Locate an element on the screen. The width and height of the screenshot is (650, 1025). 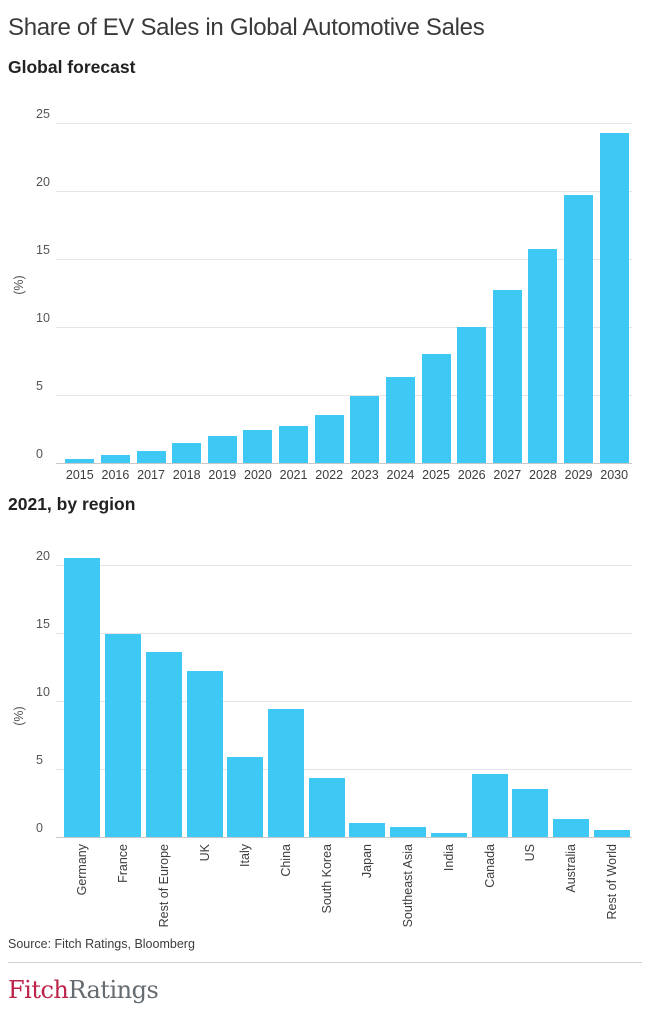
bar-2029 is located at coordinates (579, 329).